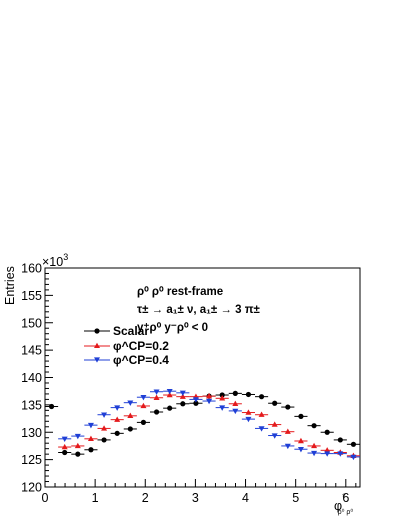 This screenshot has height=529, width=409. What do you see at coordinates (199, 492) in the screenshot?
I see `x-axis: 0 1 2 3 4 5 6` at bounding box center [199, 492].